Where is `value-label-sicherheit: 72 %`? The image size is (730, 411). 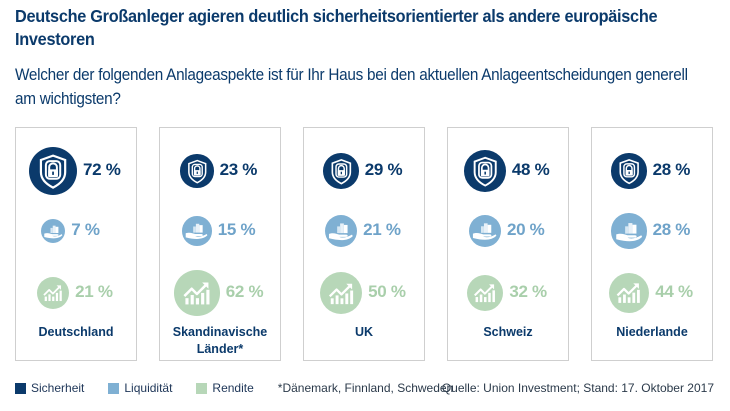 value-label-sicherheit: 72 % is located at coordinates (101, 169).